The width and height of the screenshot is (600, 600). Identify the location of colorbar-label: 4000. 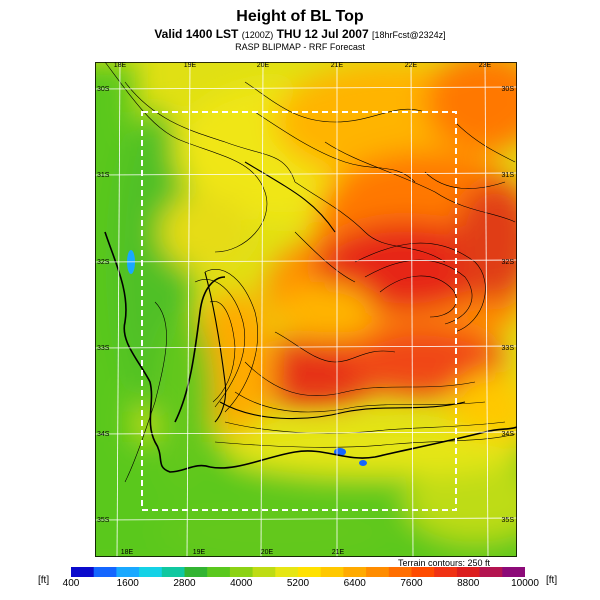
(241, 583).